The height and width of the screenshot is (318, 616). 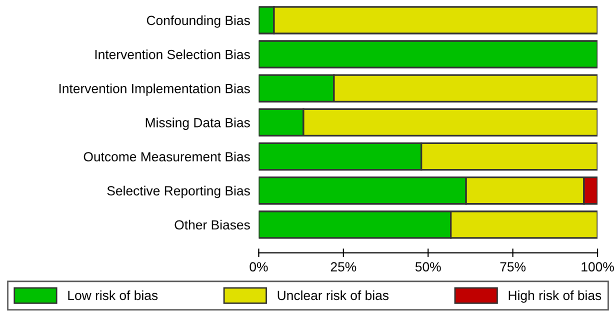 What do you see at coordinates (154, 90) in the screenshot?
I see `y-tick-label: Intervention Implementation Bias` at bounding box center [154, 90].